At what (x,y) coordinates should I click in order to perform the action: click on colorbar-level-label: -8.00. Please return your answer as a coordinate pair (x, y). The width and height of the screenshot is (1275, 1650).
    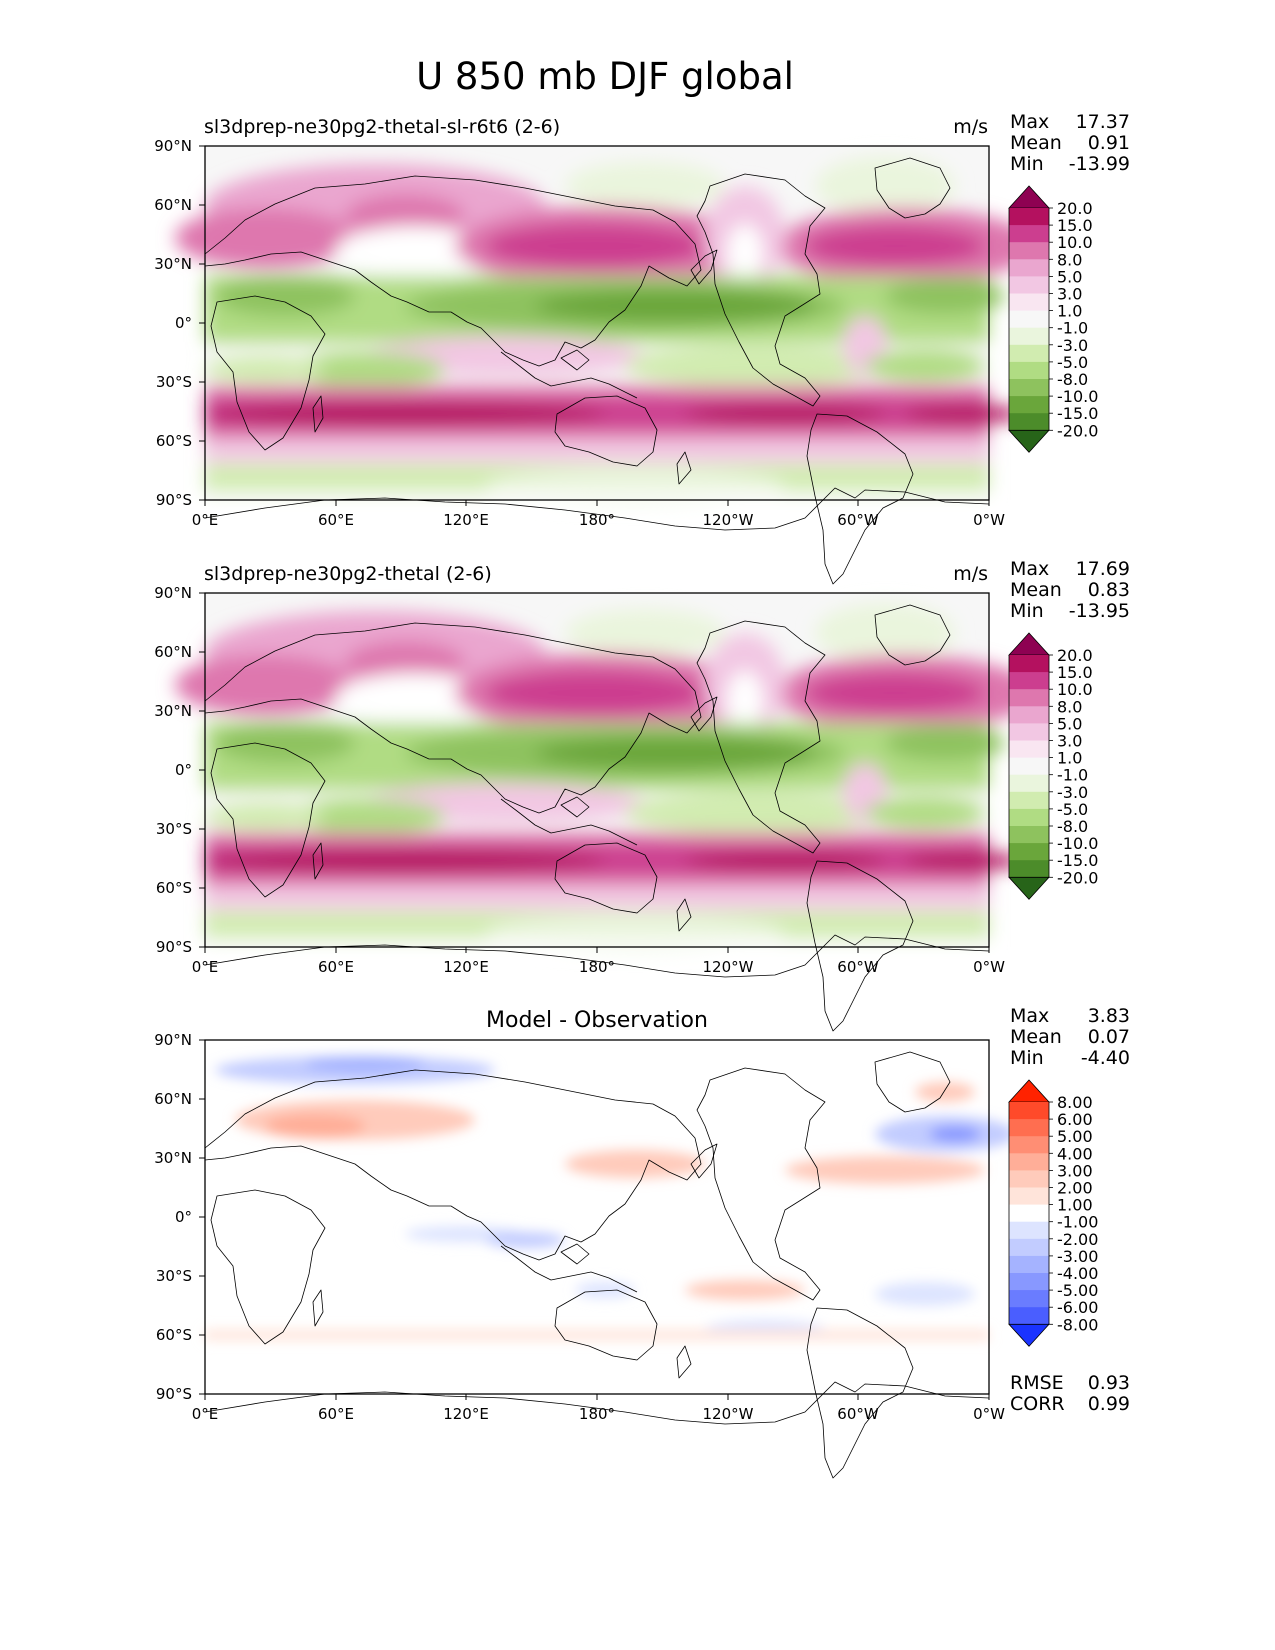
    Looking at the image, I should click on (1077, 1324).